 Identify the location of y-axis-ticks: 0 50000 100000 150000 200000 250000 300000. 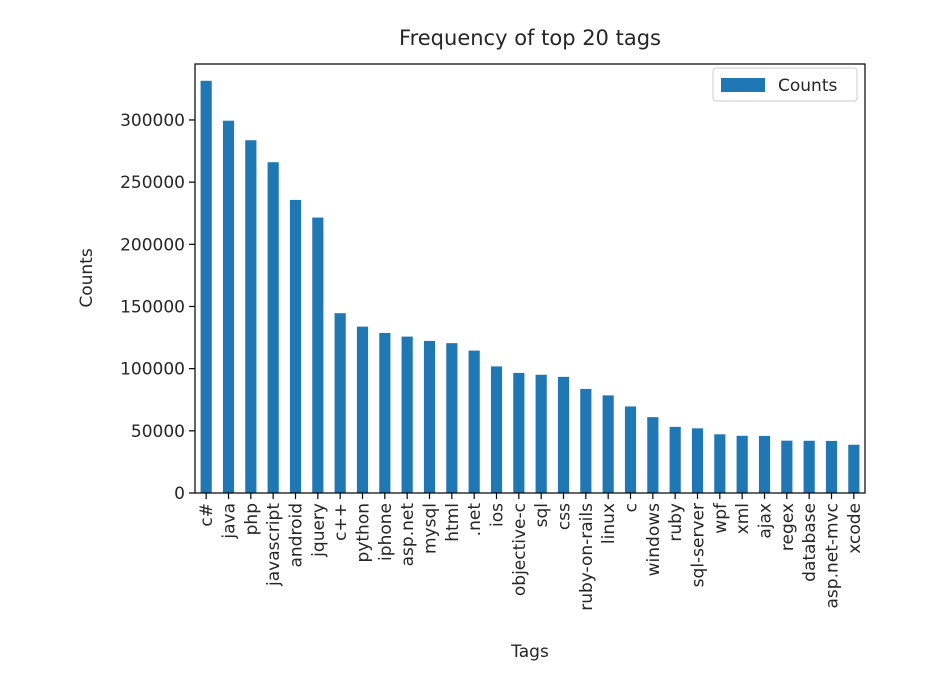
(157, 307).